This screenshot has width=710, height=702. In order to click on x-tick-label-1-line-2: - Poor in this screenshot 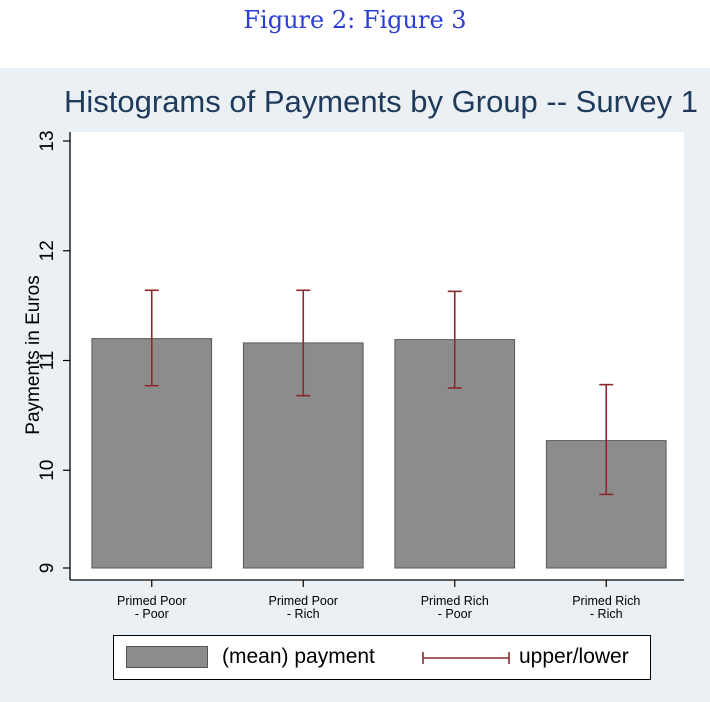, I will do `click(152, 614)`.